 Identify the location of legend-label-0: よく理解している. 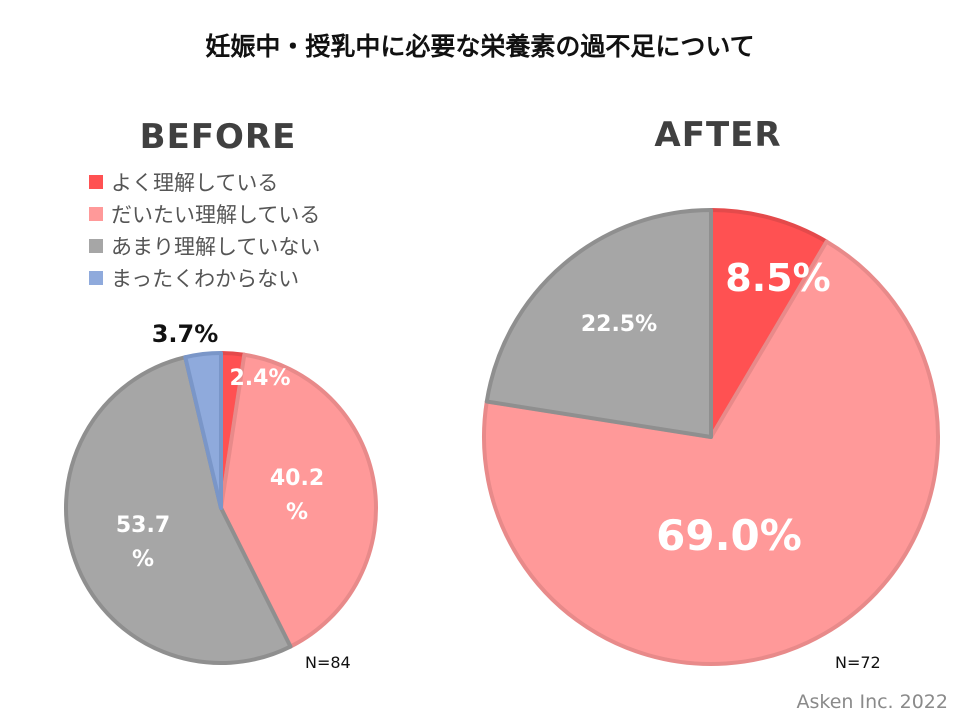
(194, 183).